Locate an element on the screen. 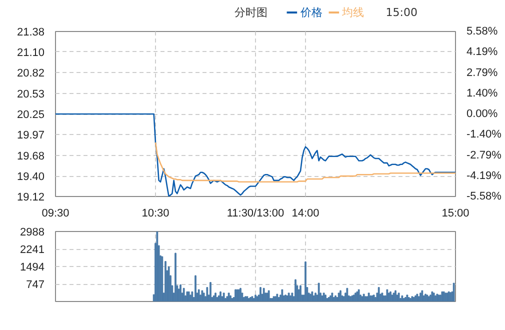 The image size is (505, 330). y-tick-label: 2241 is located at coordinates (32, 250).